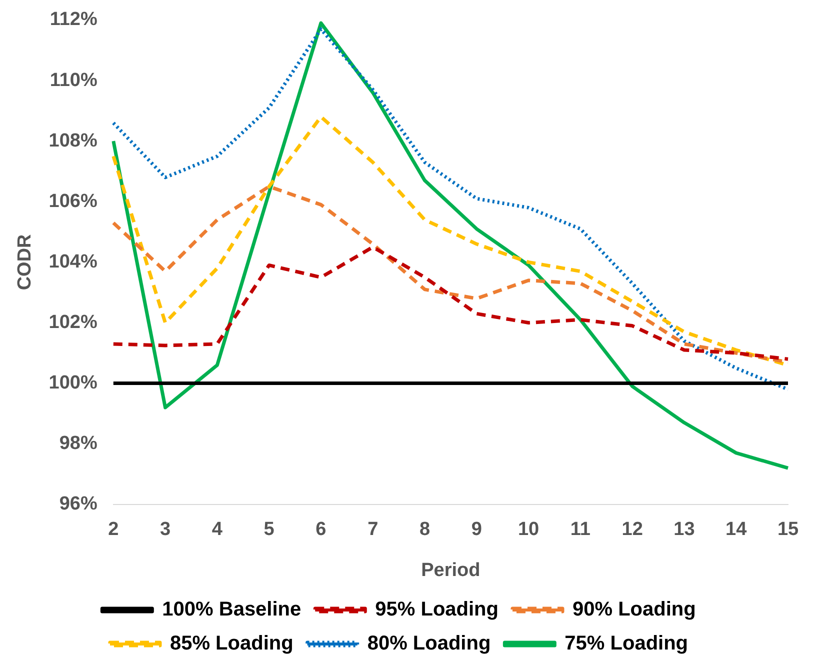 The image size is (818, 664). What do you see at coordinates (73, 141) in the screenshot?
I see `y-tick-label: 108%` at bounding box center [73, 141].